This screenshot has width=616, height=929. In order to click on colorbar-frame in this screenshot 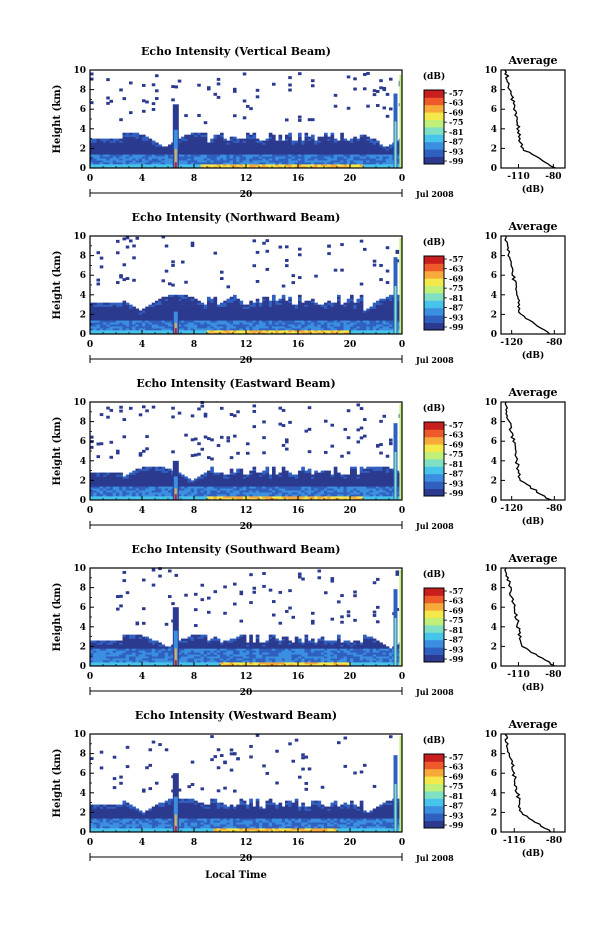, I will do `click(434, 293)`.